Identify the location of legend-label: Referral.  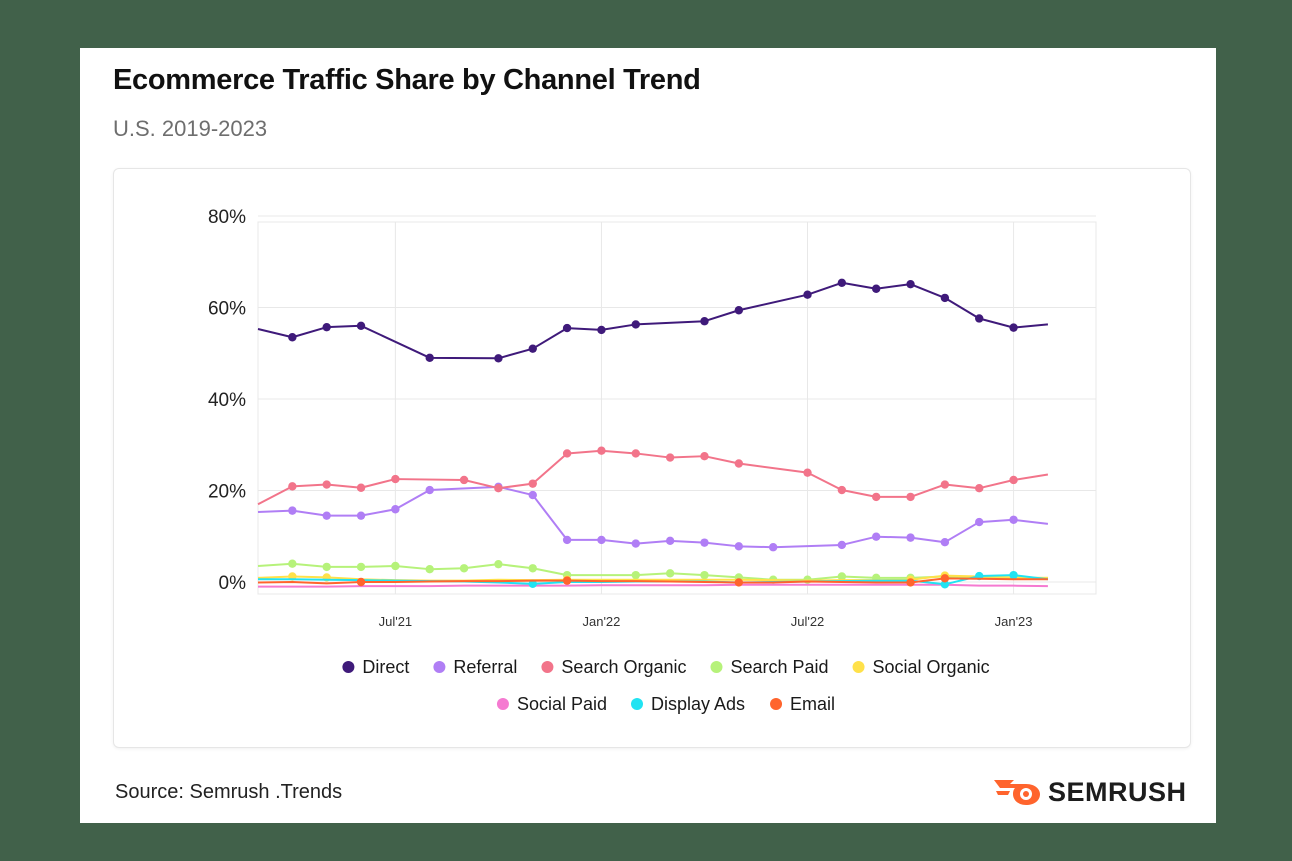
(485, 667).